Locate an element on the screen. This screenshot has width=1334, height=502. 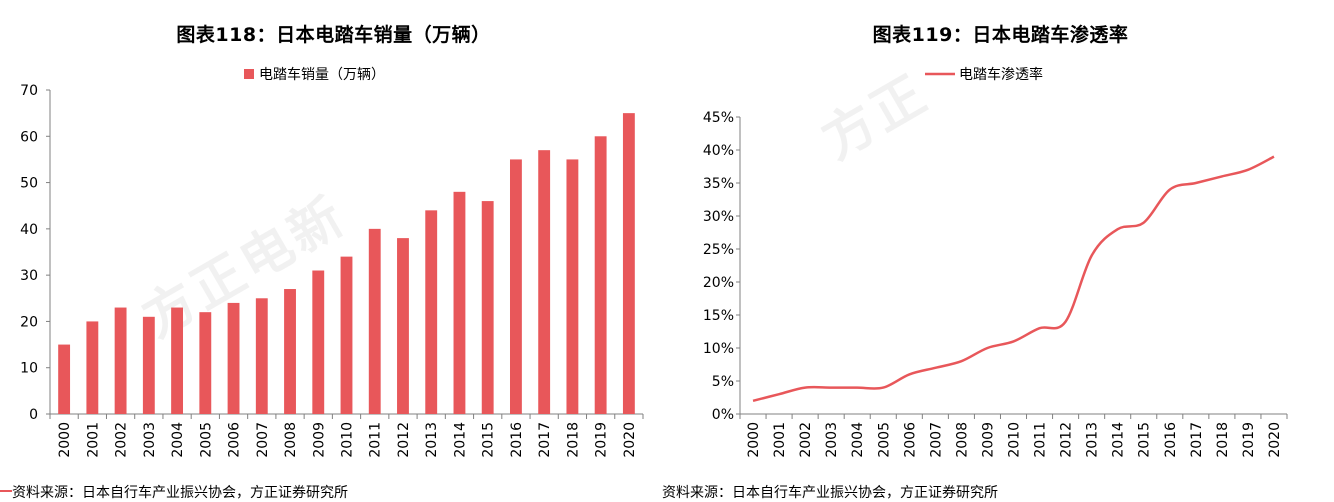
y-tick-label: 0 is located at coordinates (33, 415).